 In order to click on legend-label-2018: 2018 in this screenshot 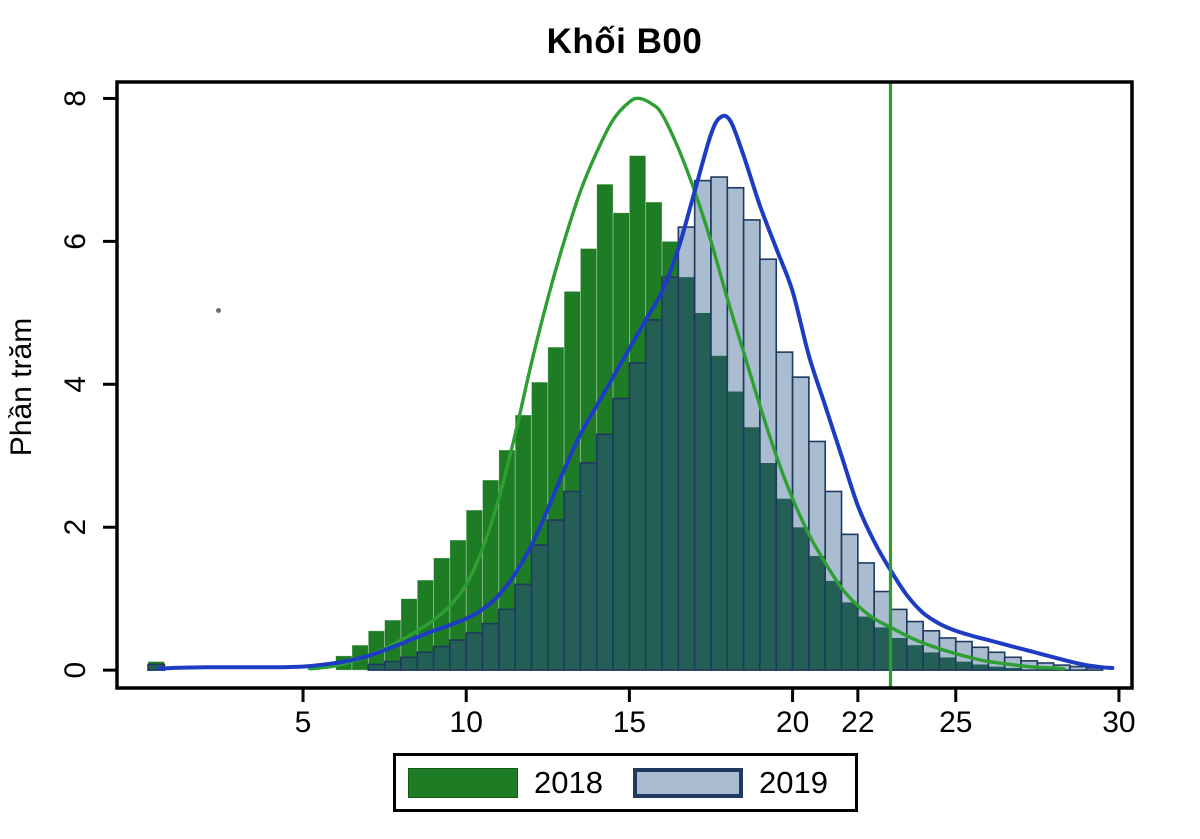, I will do `click(568, 782)`.